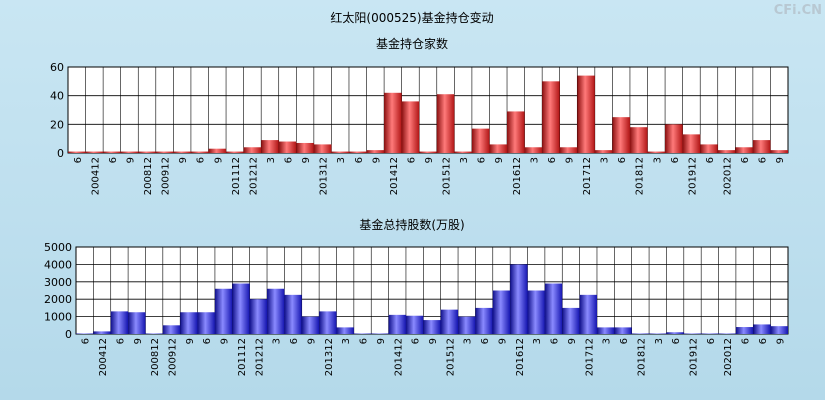 Image resolution: width=825 pixels, height=400 pixels. Describe the element at coordinates (411, 17) in the screenshot. I see `page-title: 红太阳(000525)基金持仓变动` at that location.